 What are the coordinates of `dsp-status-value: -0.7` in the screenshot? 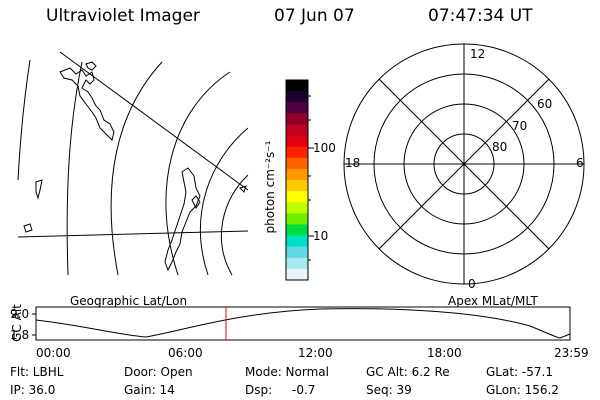 It's located at (304, 390).